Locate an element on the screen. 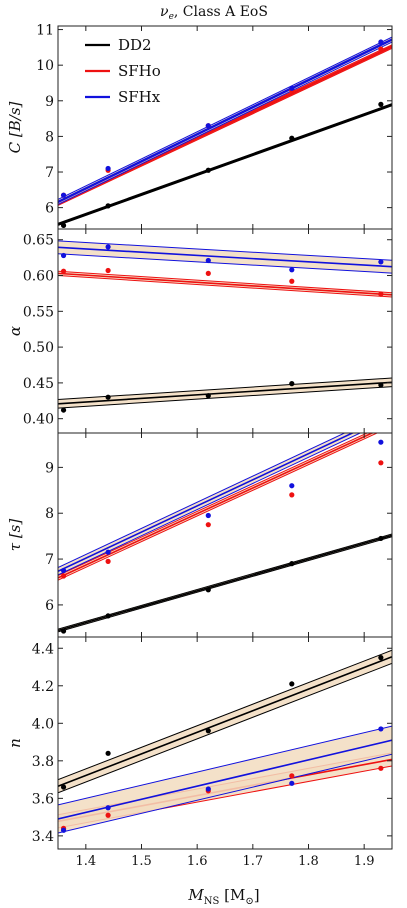 The width and height of the screenshot is (407, 908). y-tick-label: 10 is located at coordinates (45, 66).